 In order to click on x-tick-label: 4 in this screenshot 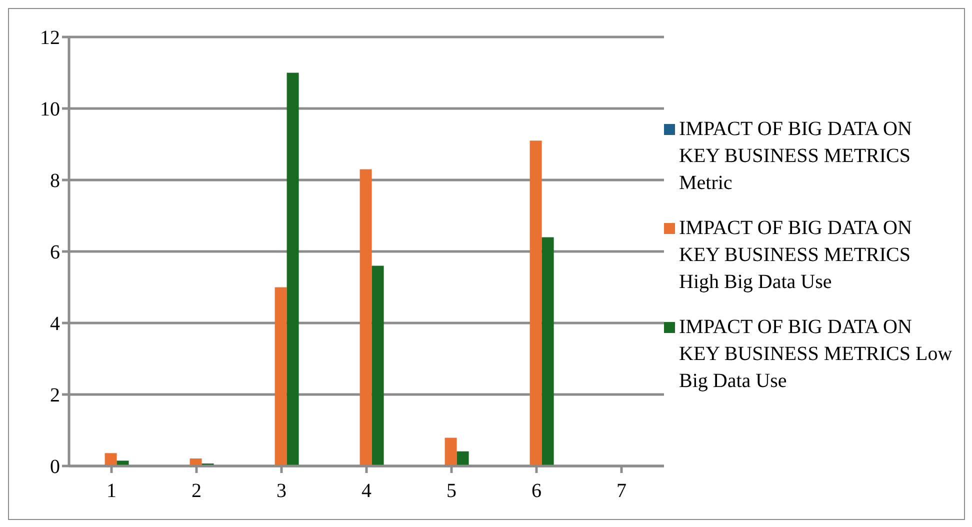, I will do `click(367, 491)`.